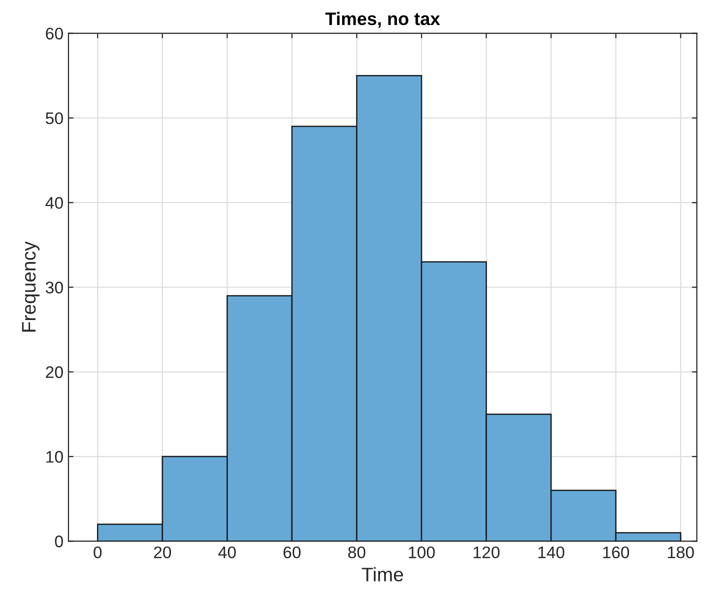 This screenshot has height=606, width=706. What do you see at coordinates (98, 552) in the screenshot?
I see `x-tick-label: 0` at bounding box center [98, 552].